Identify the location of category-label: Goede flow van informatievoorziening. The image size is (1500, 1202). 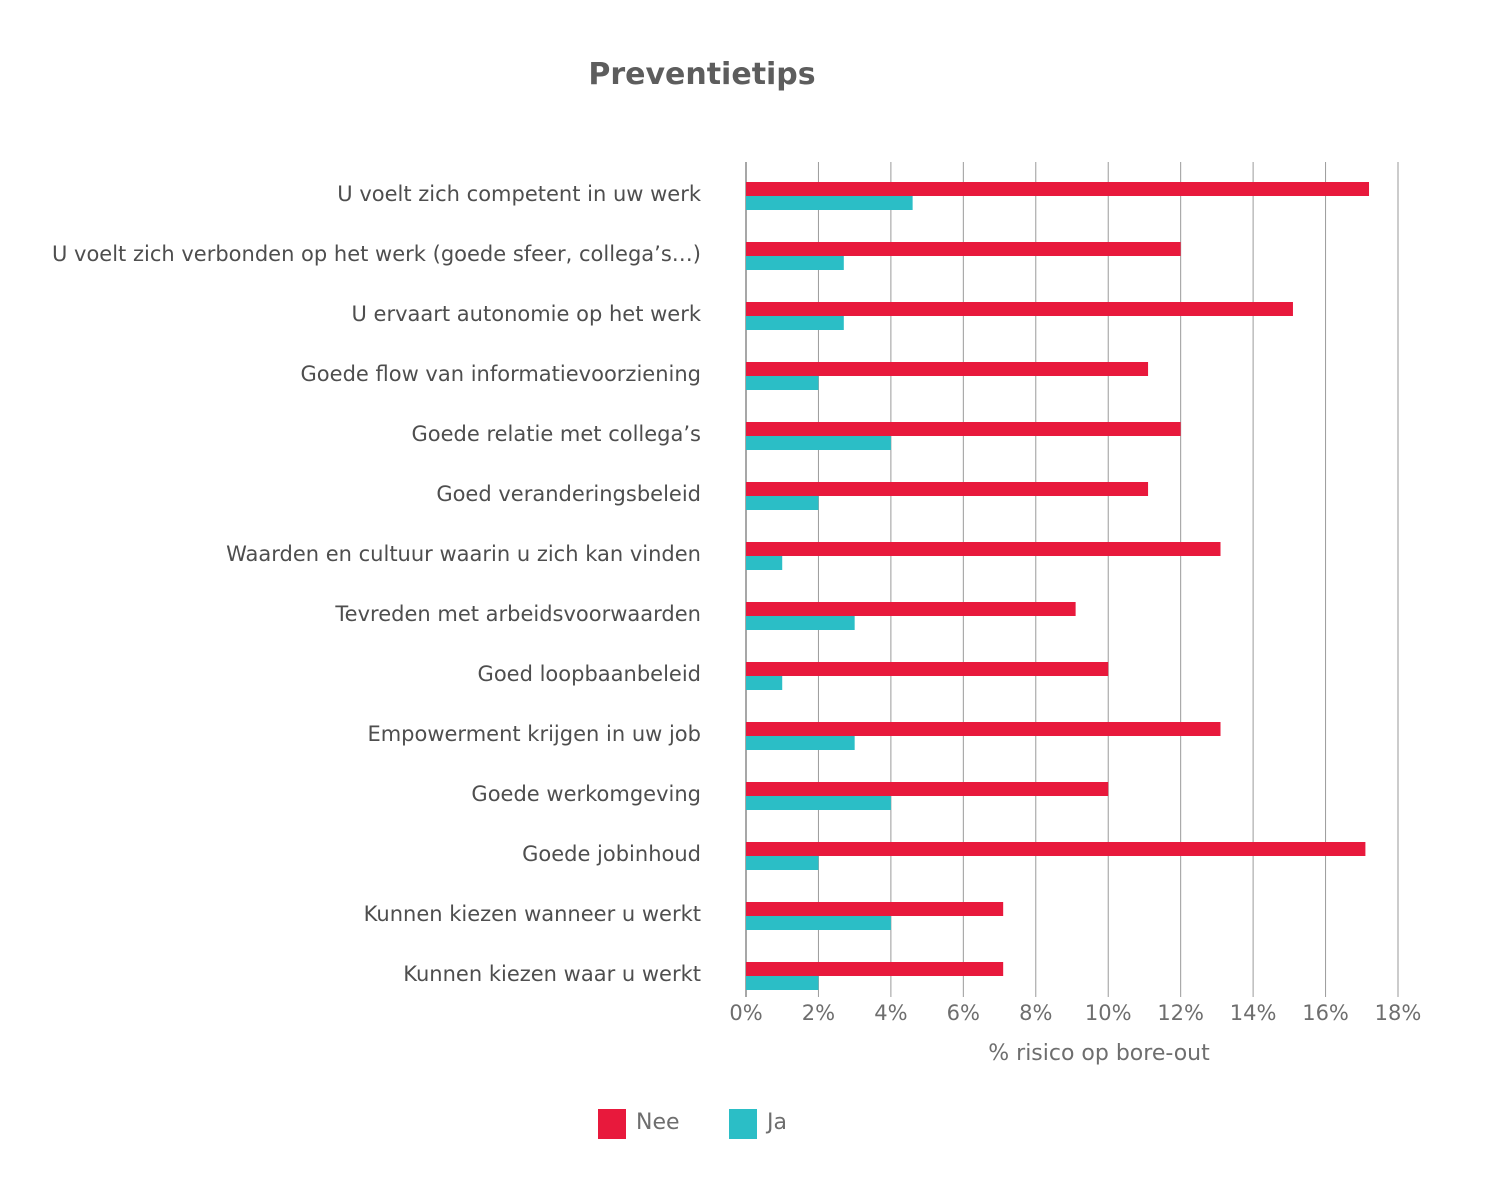
(501, 374).